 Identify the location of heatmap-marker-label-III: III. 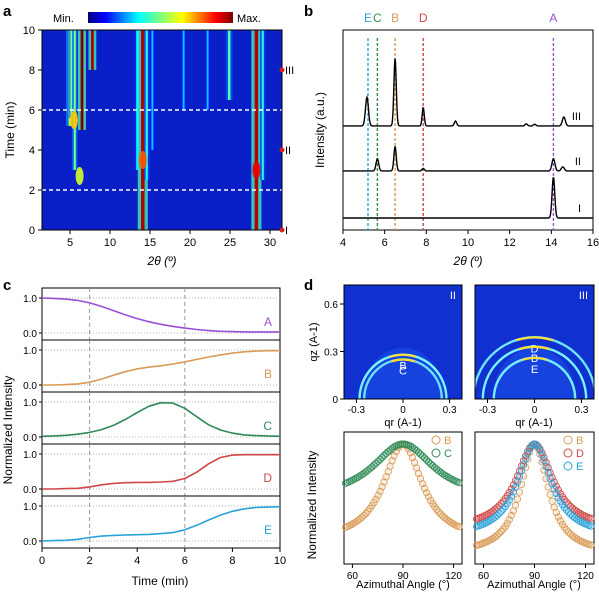
(289, 71).